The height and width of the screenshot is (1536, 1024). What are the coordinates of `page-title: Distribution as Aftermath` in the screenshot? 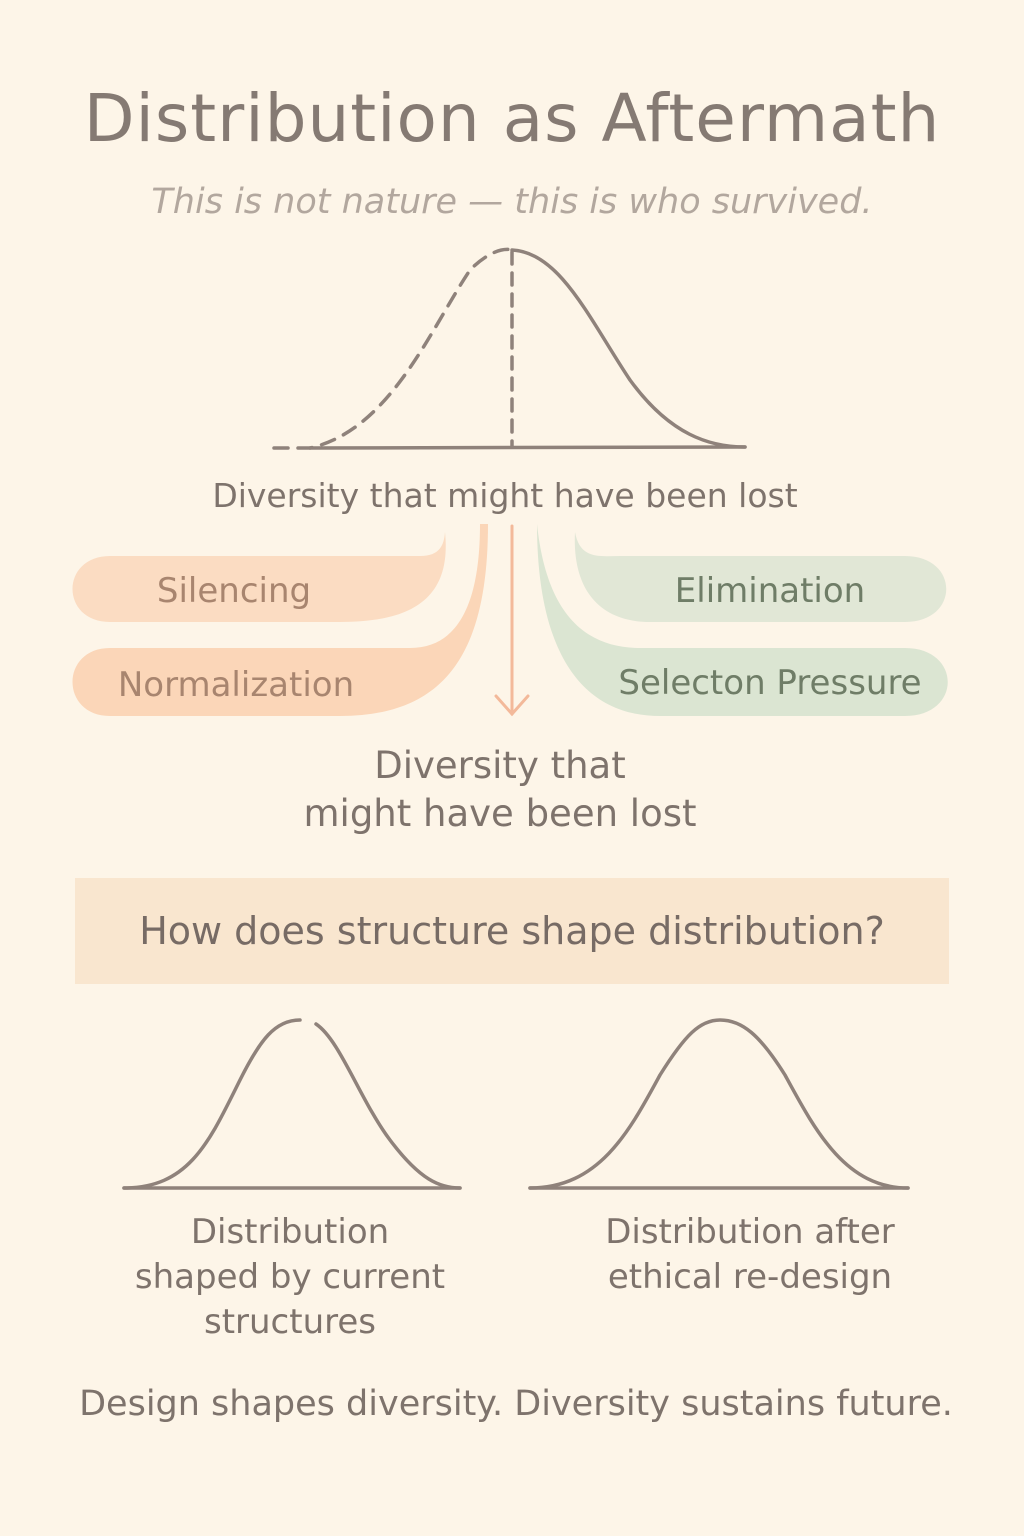 It's located at (512, 118).